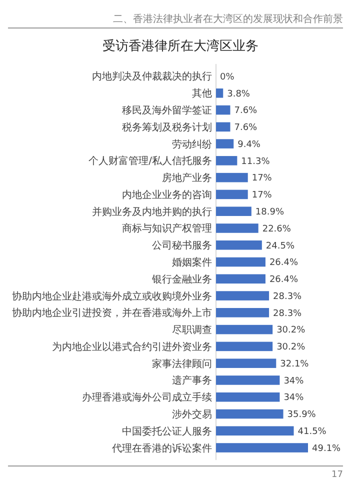  Describe the element at coordinates (152, 76) in the screenshot. I see `y-tick-label: 内地判决及仲裁裁决的执行` at that location.